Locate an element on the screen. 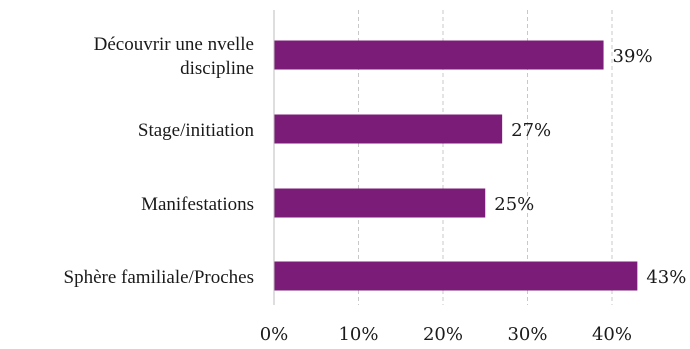  category-label-1: Stage/initiation is located at coordinates (196, 130).